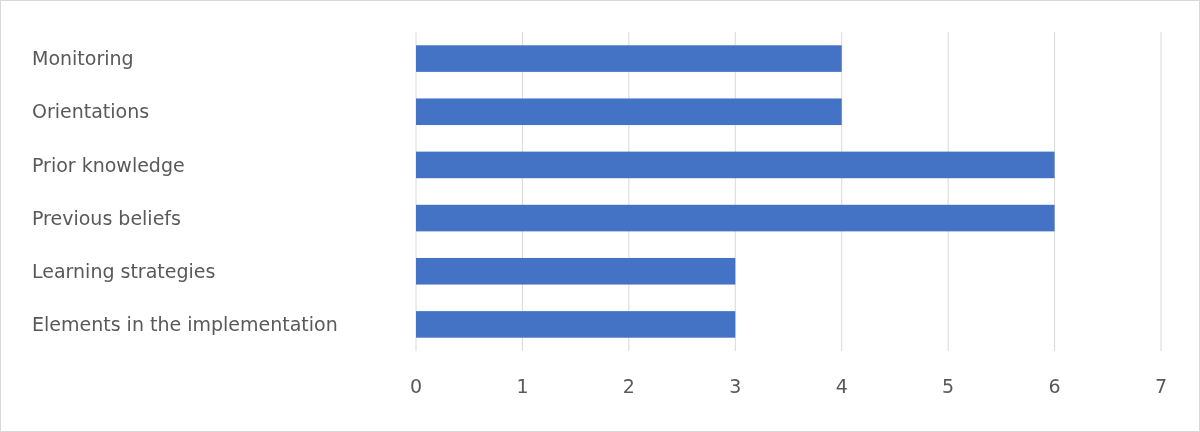 This screenshot has height=432, width=1200. Describe the element at coordinates (628, 385) in the screenshot. I see `x-tick-label: 2` at that location.